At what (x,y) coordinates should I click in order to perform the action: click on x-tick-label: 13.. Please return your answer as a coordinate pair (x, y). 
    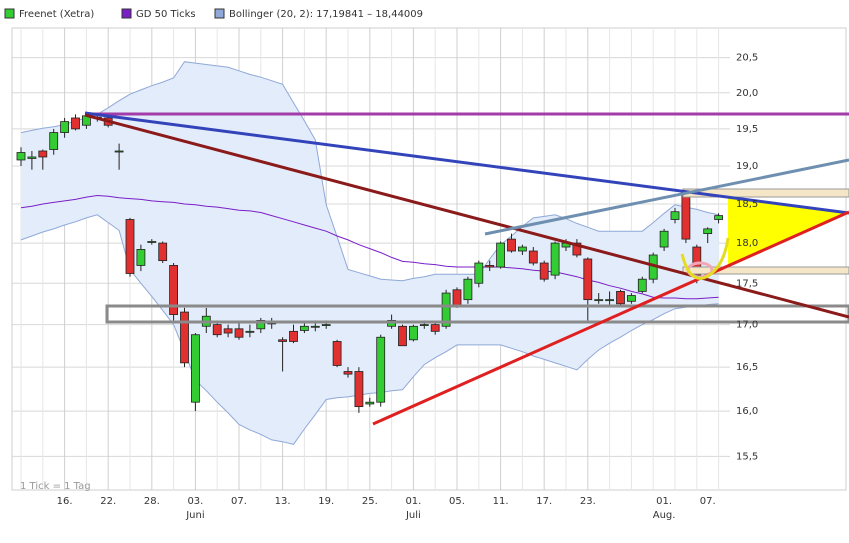
    Looking at the image, I should click on (283, 501).